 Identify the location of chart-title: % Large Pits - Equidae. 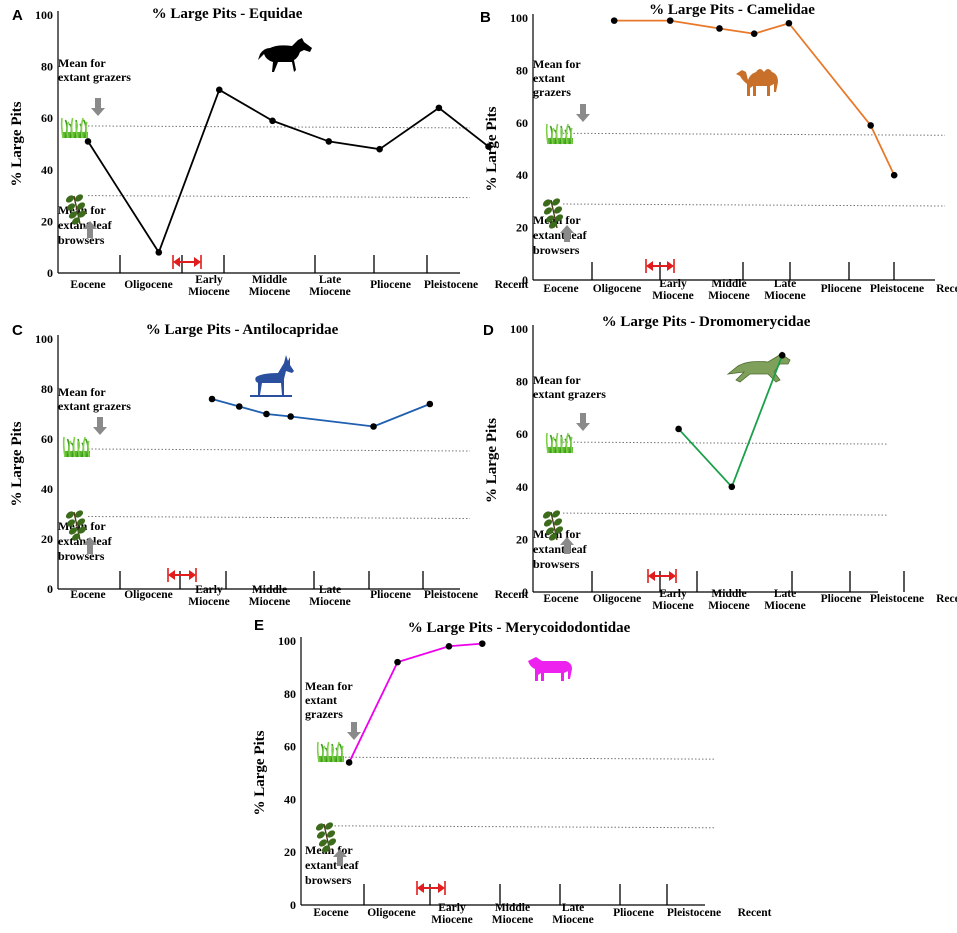
(227, 14).